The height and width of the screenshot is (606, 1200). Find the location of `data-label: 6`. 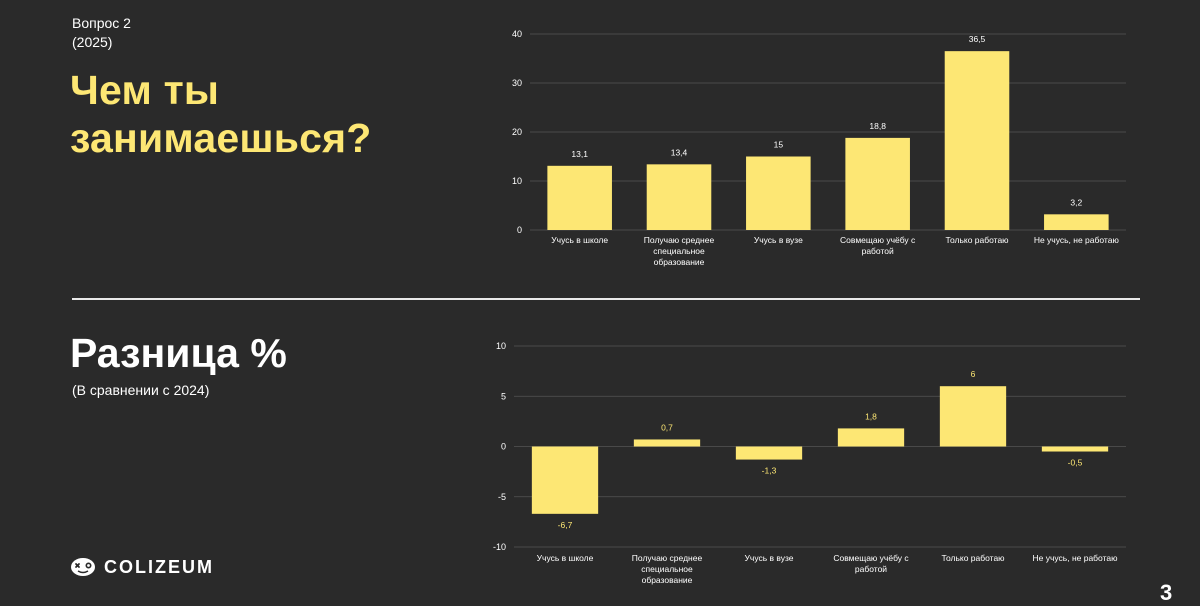

data-label: 6 is located at coordinates (973, 374).